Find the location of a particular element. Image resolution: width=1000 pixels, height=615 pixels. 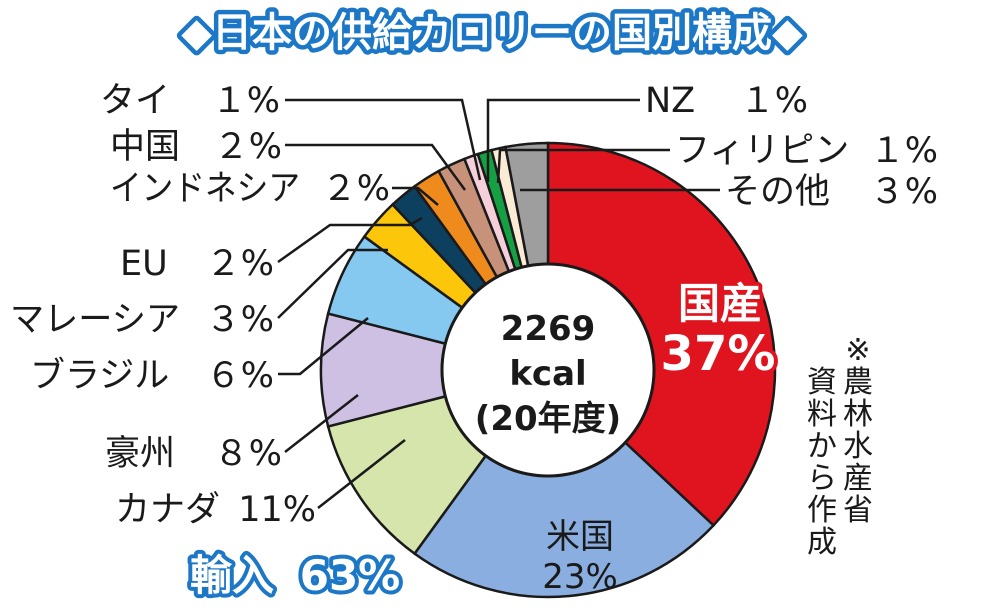

label-australia-name: 豪州 is located at coordinates (140, 454).